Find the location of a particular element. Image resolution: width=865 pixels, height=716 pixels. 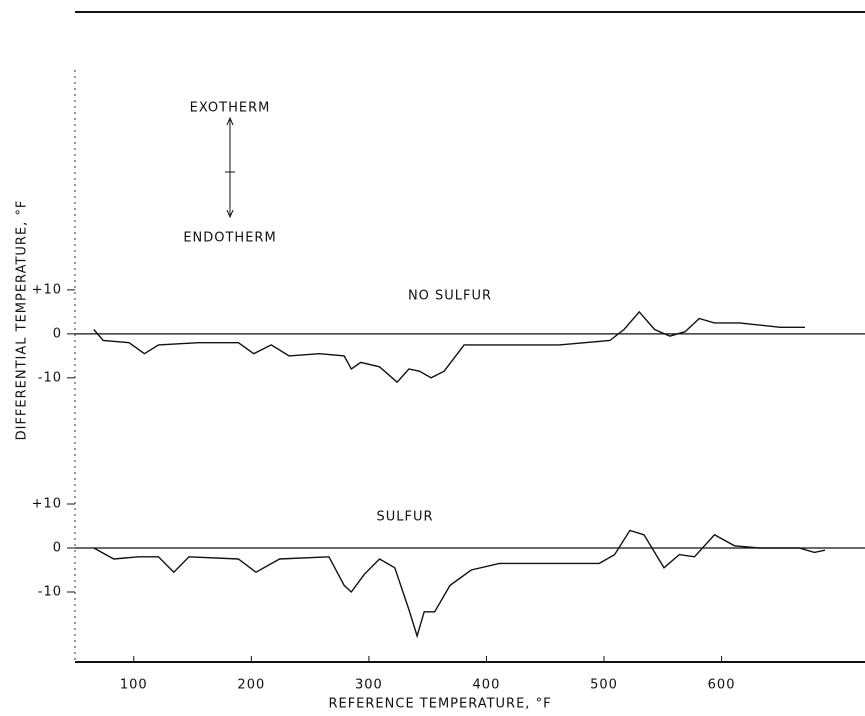

x-tick-label: 200 is located at coordinates (251, 685).